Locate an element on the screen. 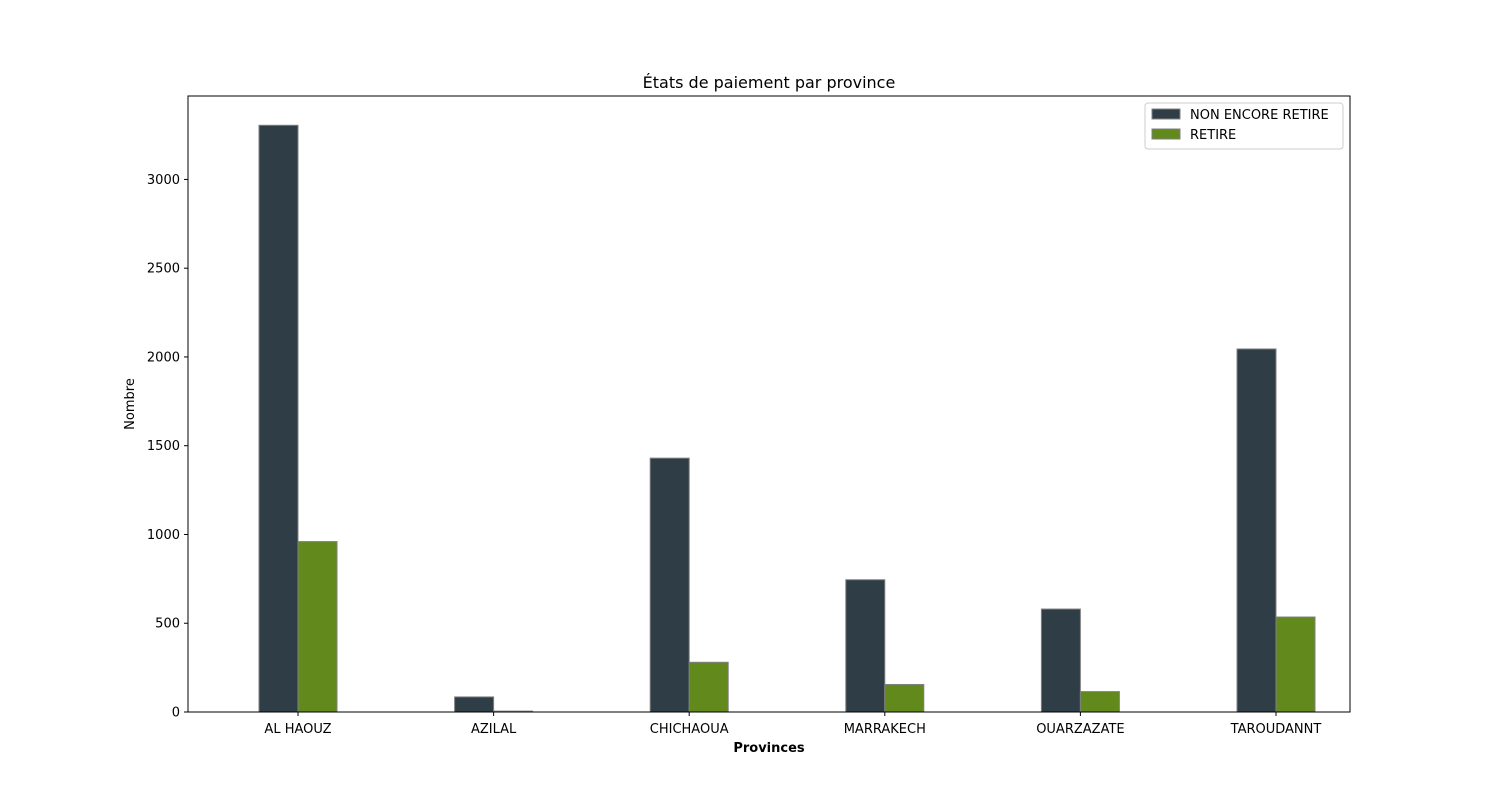 Image resolution: width=1500 pixels, height=800 pixels. y-tick-label: 500 is located at coordinates (167, 624).